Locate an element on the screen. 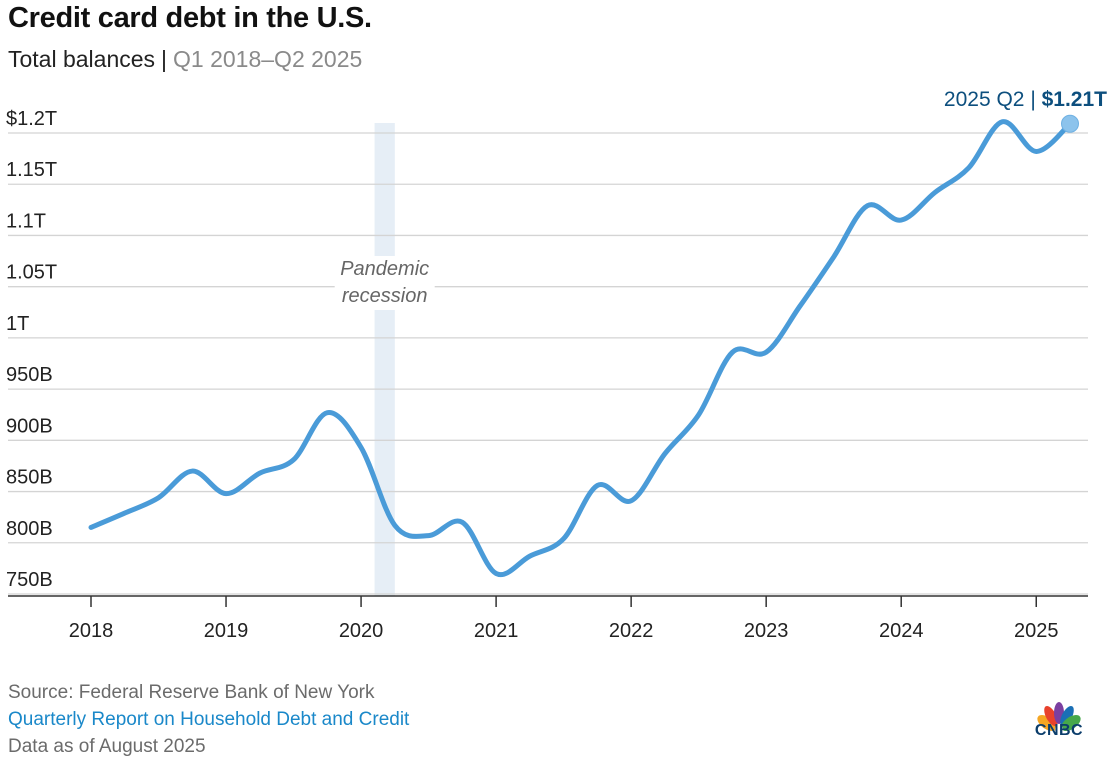 The height and width of the screenshot is (772, 1120). latest-point-marker is located at coordinates (1070, 123).